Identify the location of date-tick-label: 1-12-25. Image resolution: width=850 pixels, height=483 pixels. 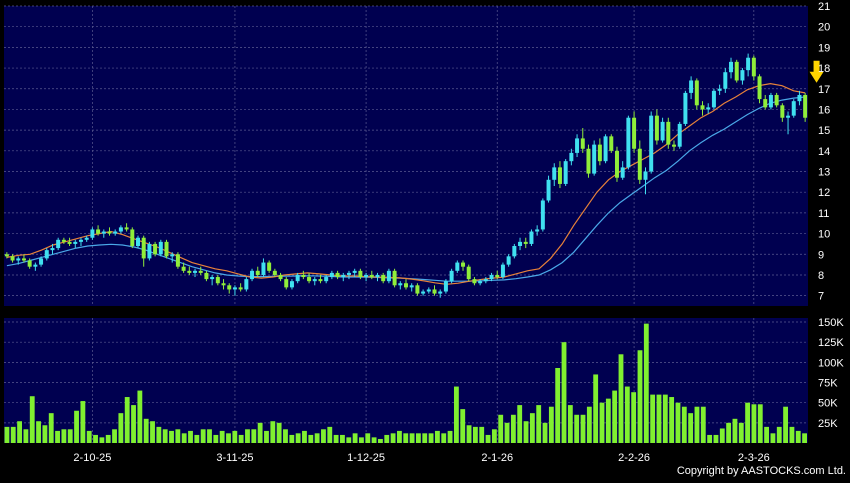
(366, 458).